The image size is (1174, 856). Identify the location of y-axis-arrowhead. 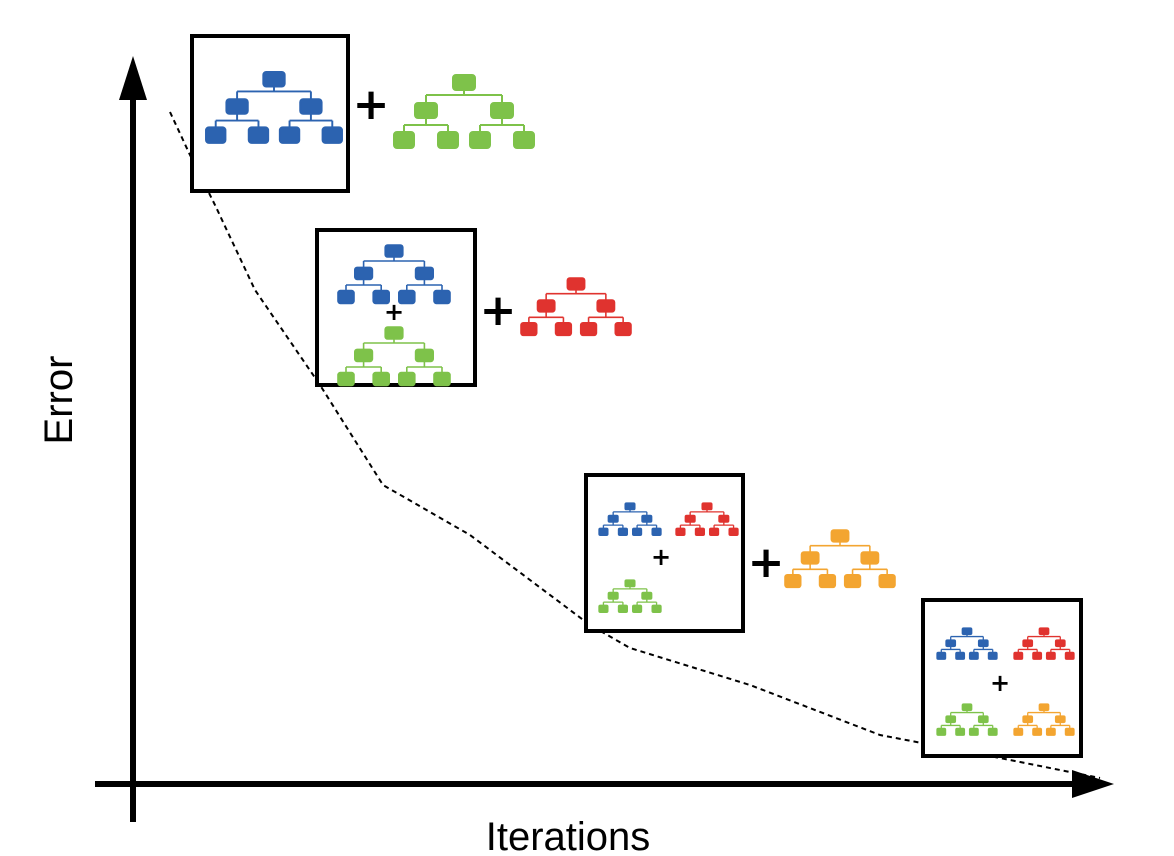
(133, 78).